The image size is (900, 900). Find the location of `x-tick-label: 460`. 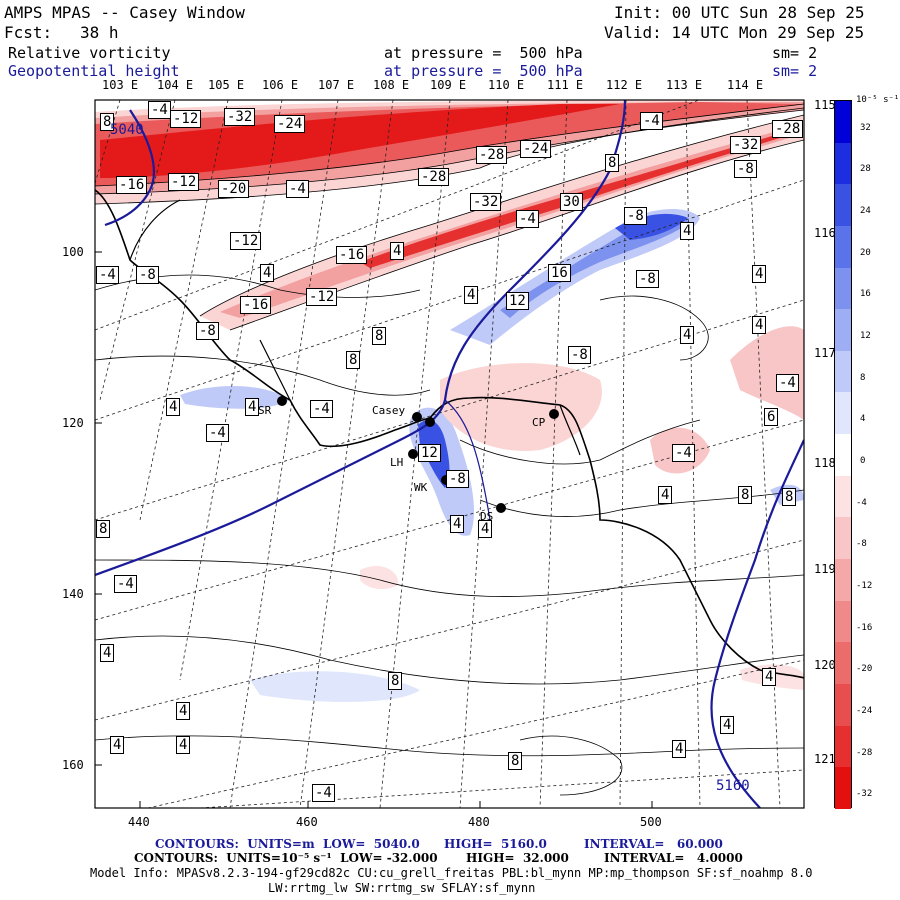

x-tick-label: 460 is located at coordinates (307, 822).